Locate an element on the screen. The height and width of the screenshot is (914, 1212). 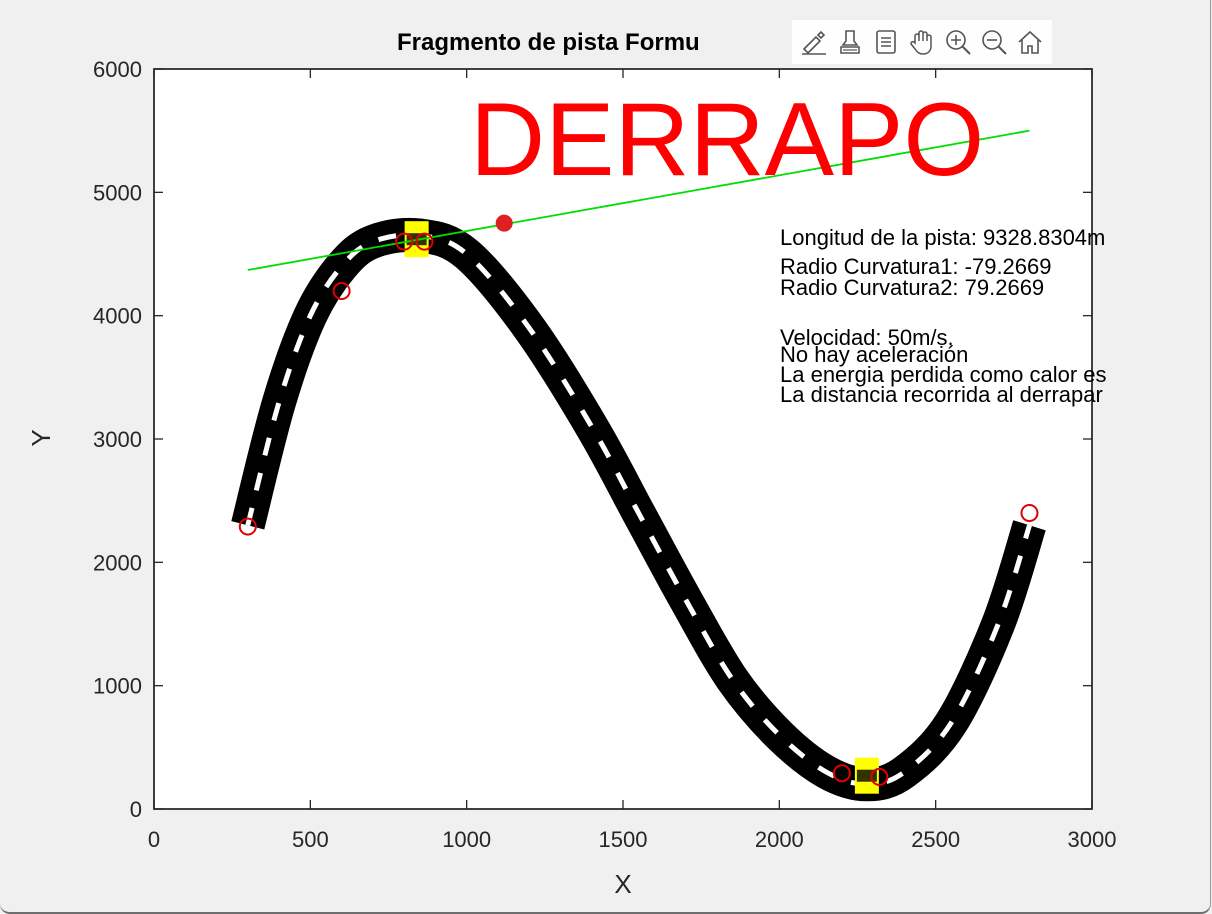
info-acceleration: No hay aceleración is located at coordinates (874, 354).